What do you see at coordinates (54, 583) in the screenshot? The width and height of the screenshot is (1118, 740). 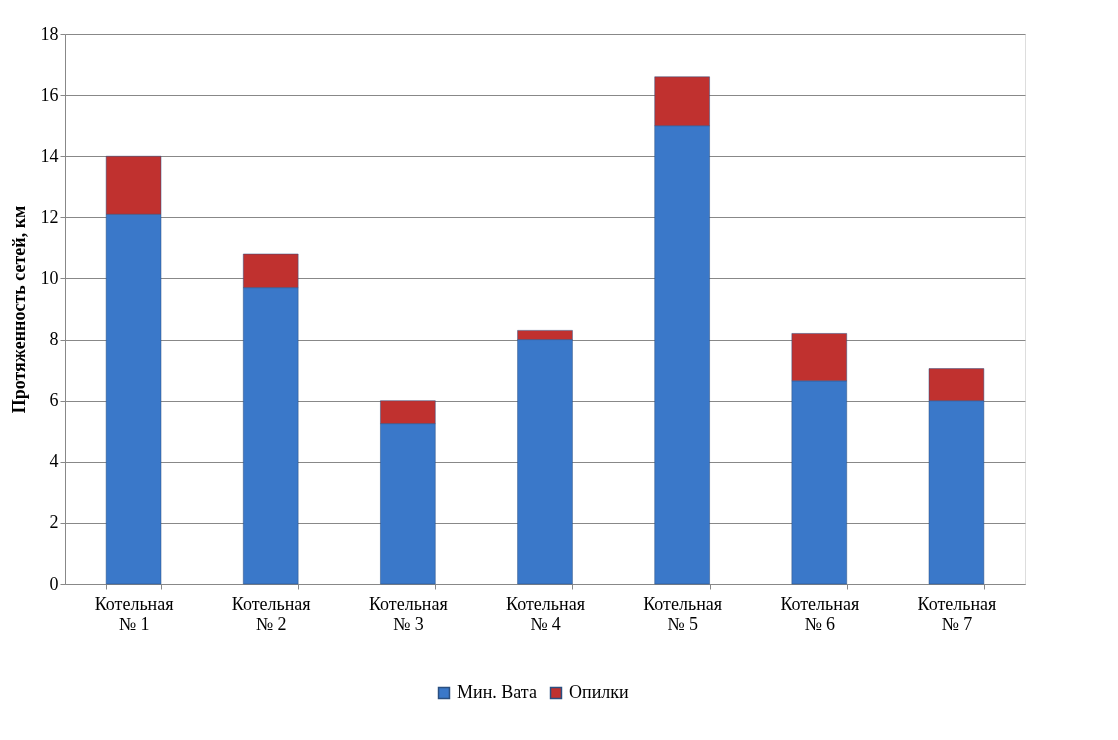 I see `y-tick-label: 0` at bounding box center [54, 583].